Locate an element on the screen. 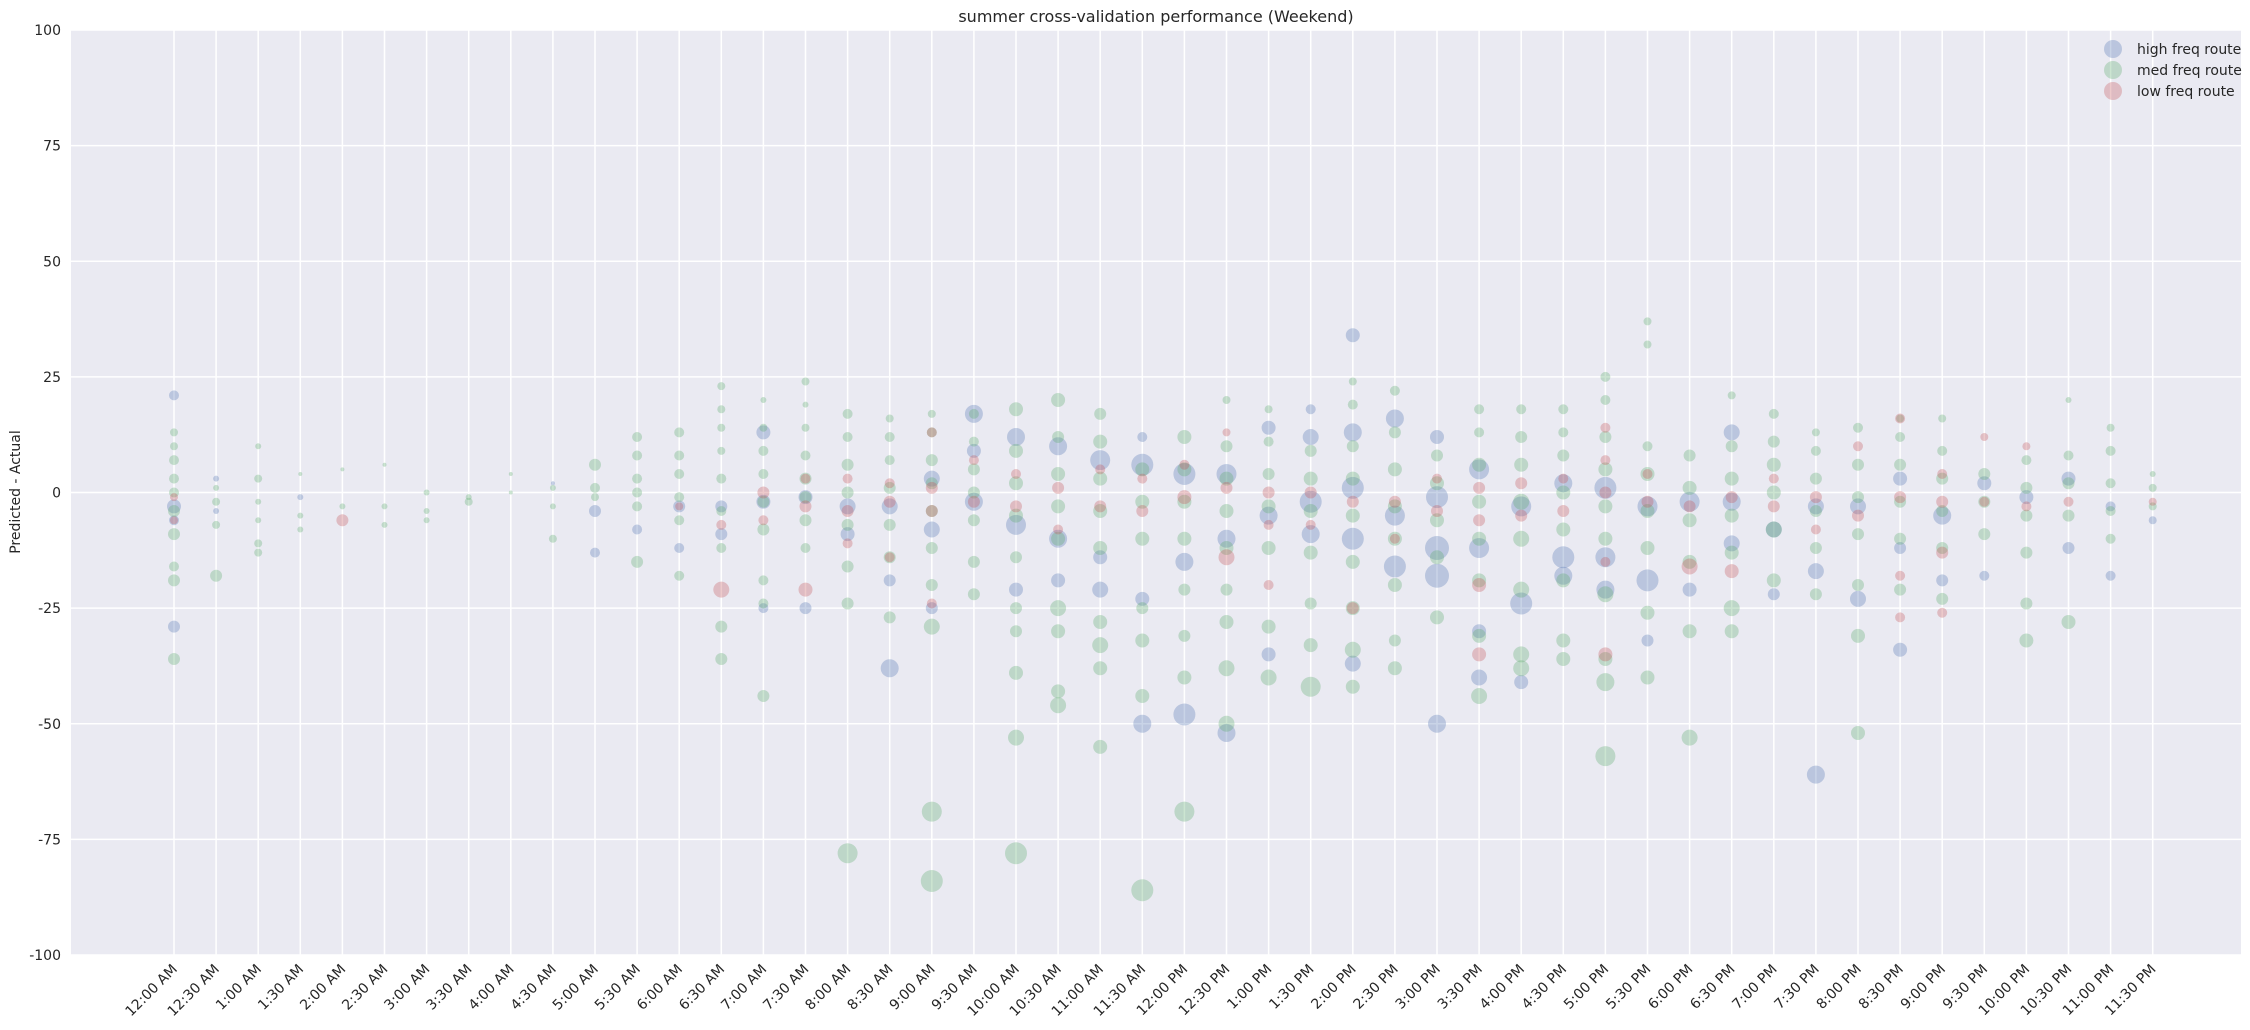 This screenshot has height=1030, width=2250. x-tick-label: 8:30 PM is located at coordinates (1881, 987).